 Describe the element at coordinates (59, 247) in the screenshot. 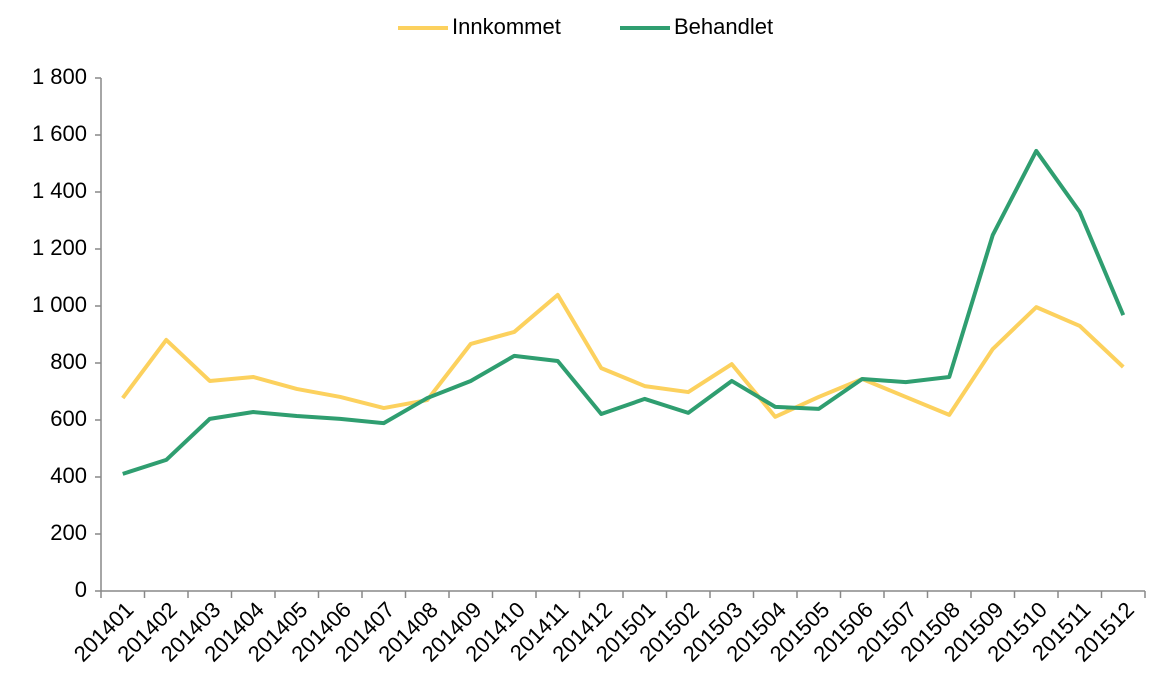

I see `y-tick-label: 1 200` at that location.